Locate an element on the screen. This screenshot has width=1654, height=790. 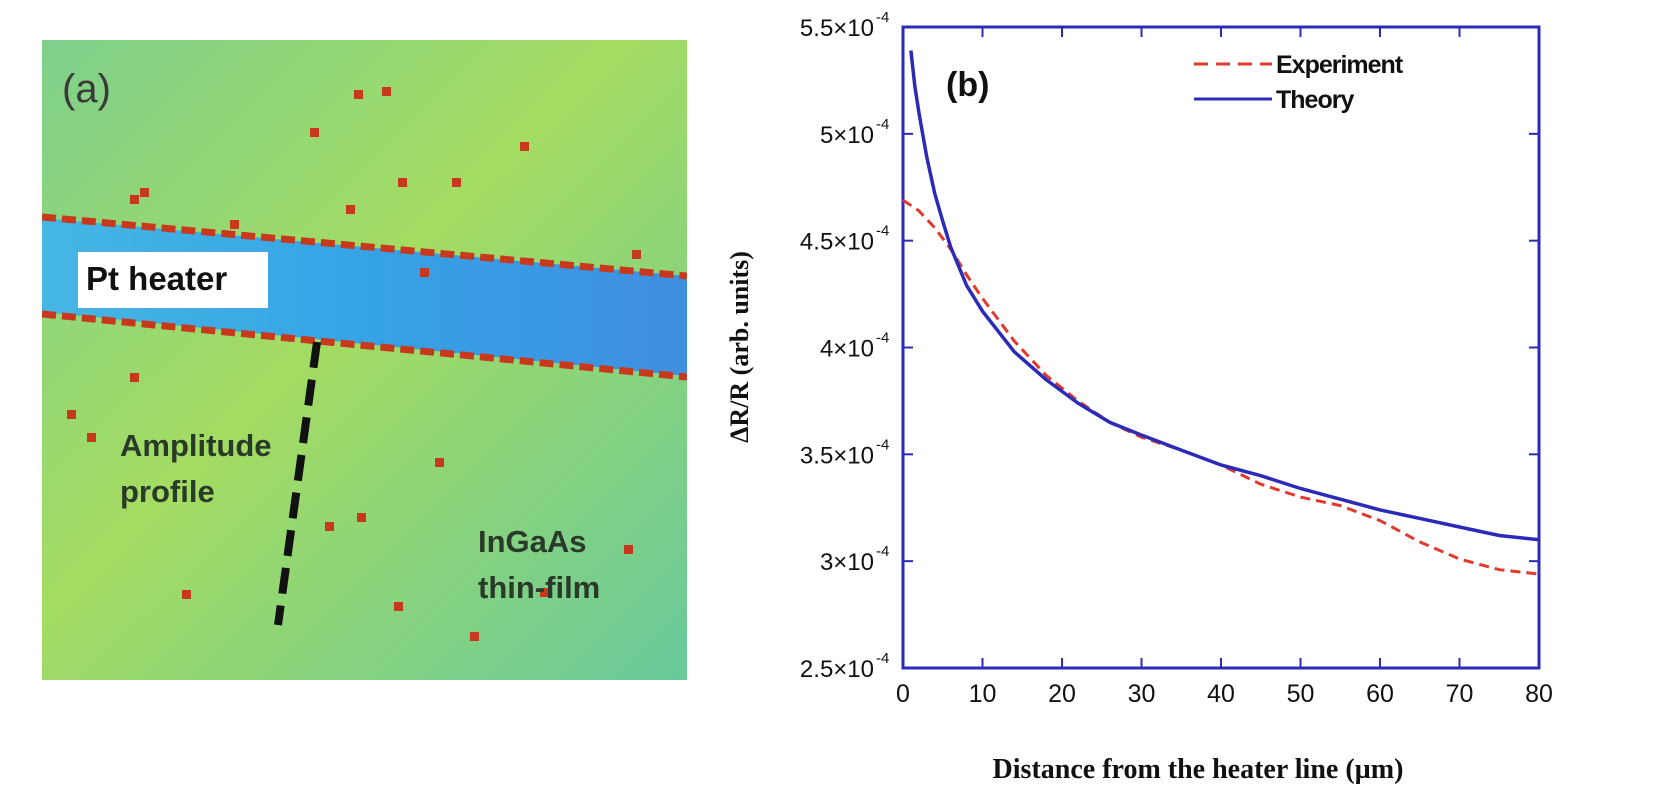
x-tick-label: 60 is located at coordinates (1380, 694).